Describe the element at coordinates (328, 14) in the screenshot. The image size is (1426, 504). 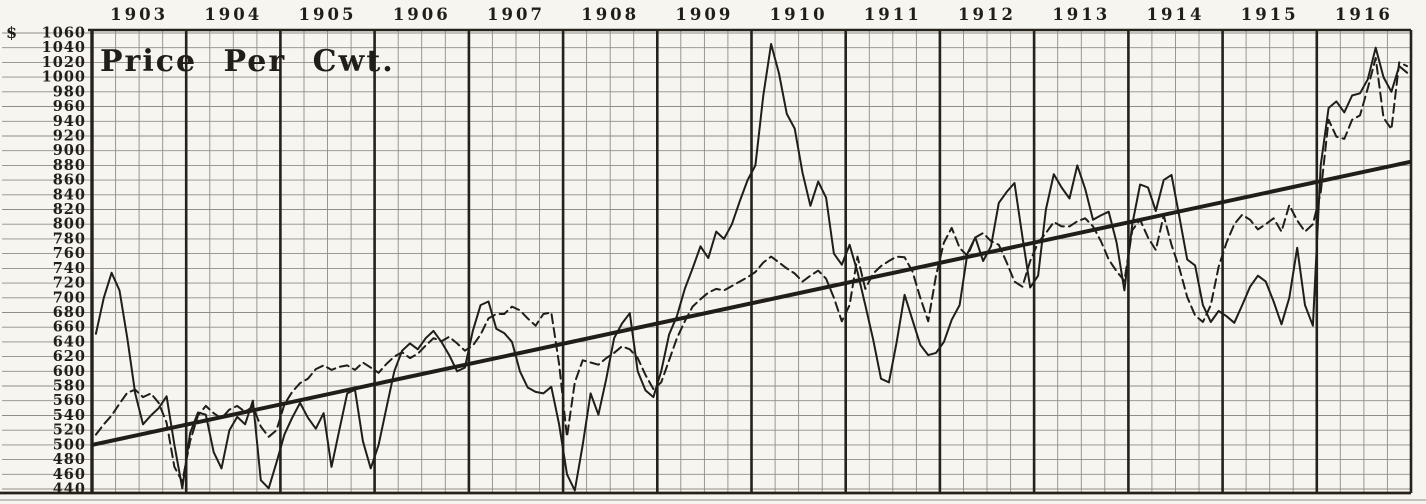
I see `year-label: 1905` at that location.